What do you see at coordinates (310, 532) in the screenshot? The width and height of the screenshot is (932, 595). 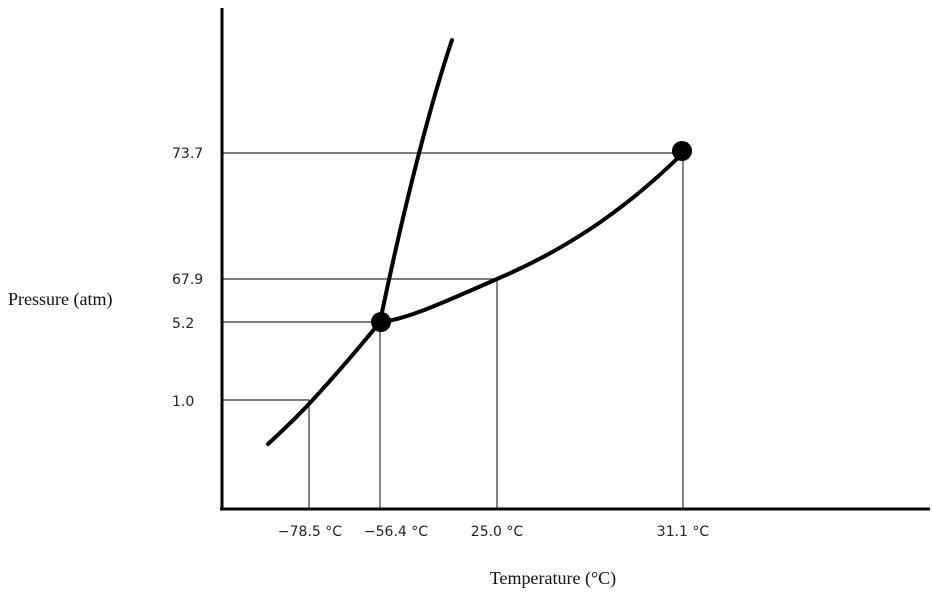 I see `x-tick-label: −78.5 °C` at bounding box center [310, 532].